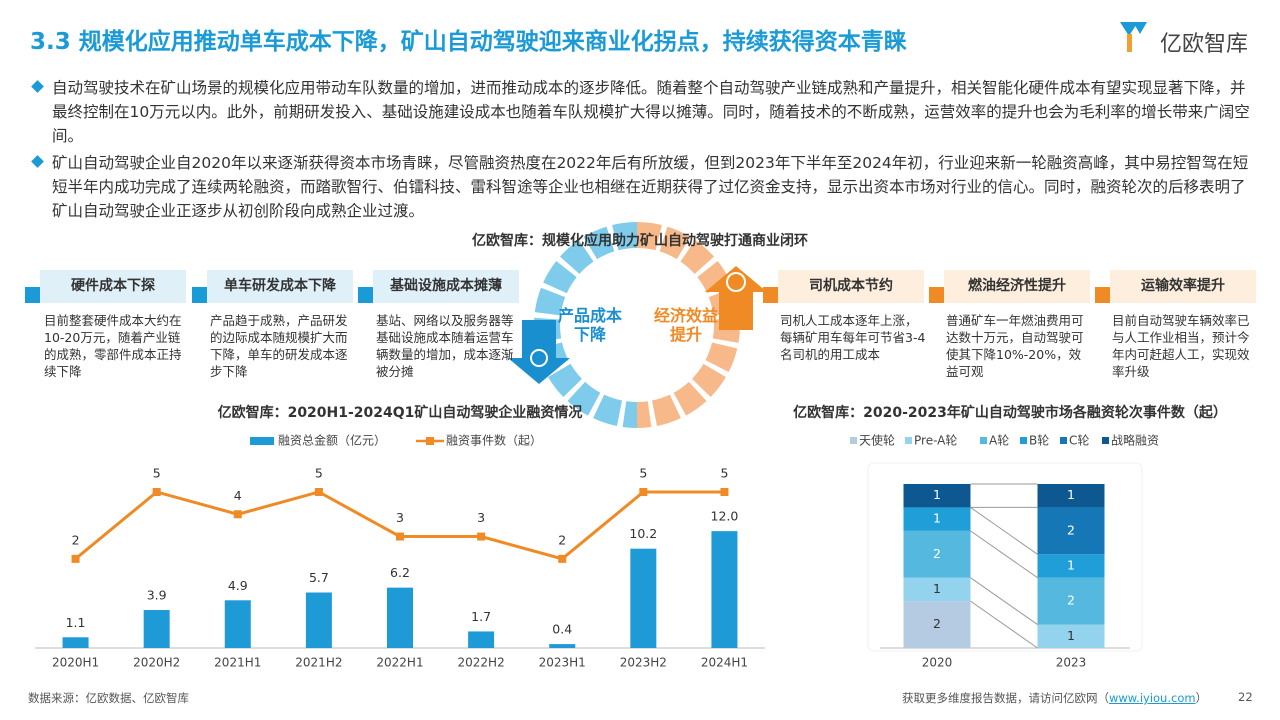  I want to click on x-tick-label: 2021H2, so click(318, 663).